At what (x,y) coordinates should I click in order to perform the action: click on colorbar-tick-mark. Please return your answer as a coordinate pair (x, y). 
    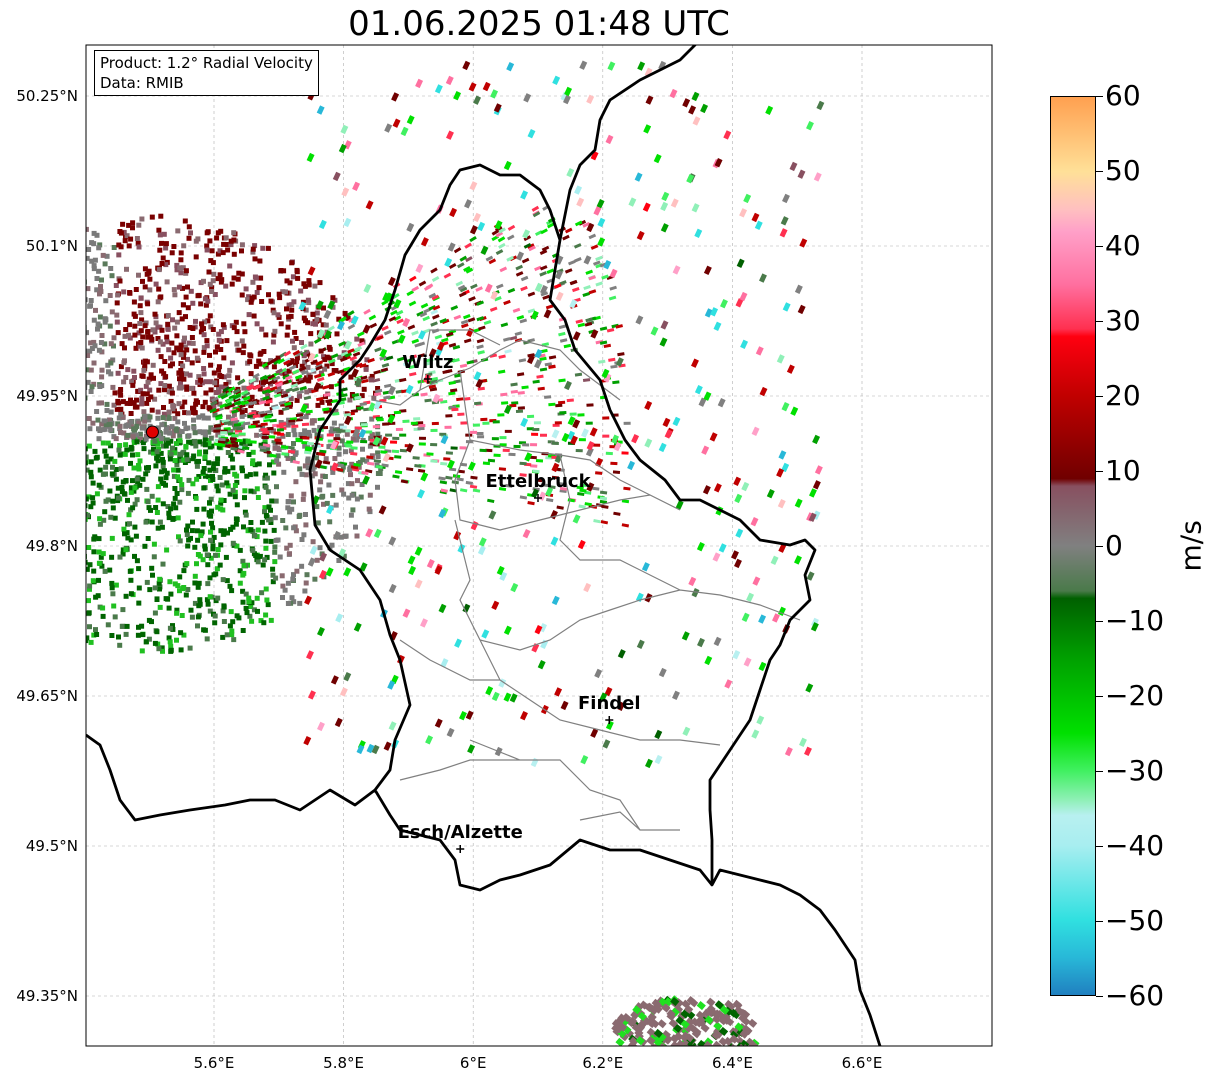
    Looking at the image, I should click on (1099, 846).